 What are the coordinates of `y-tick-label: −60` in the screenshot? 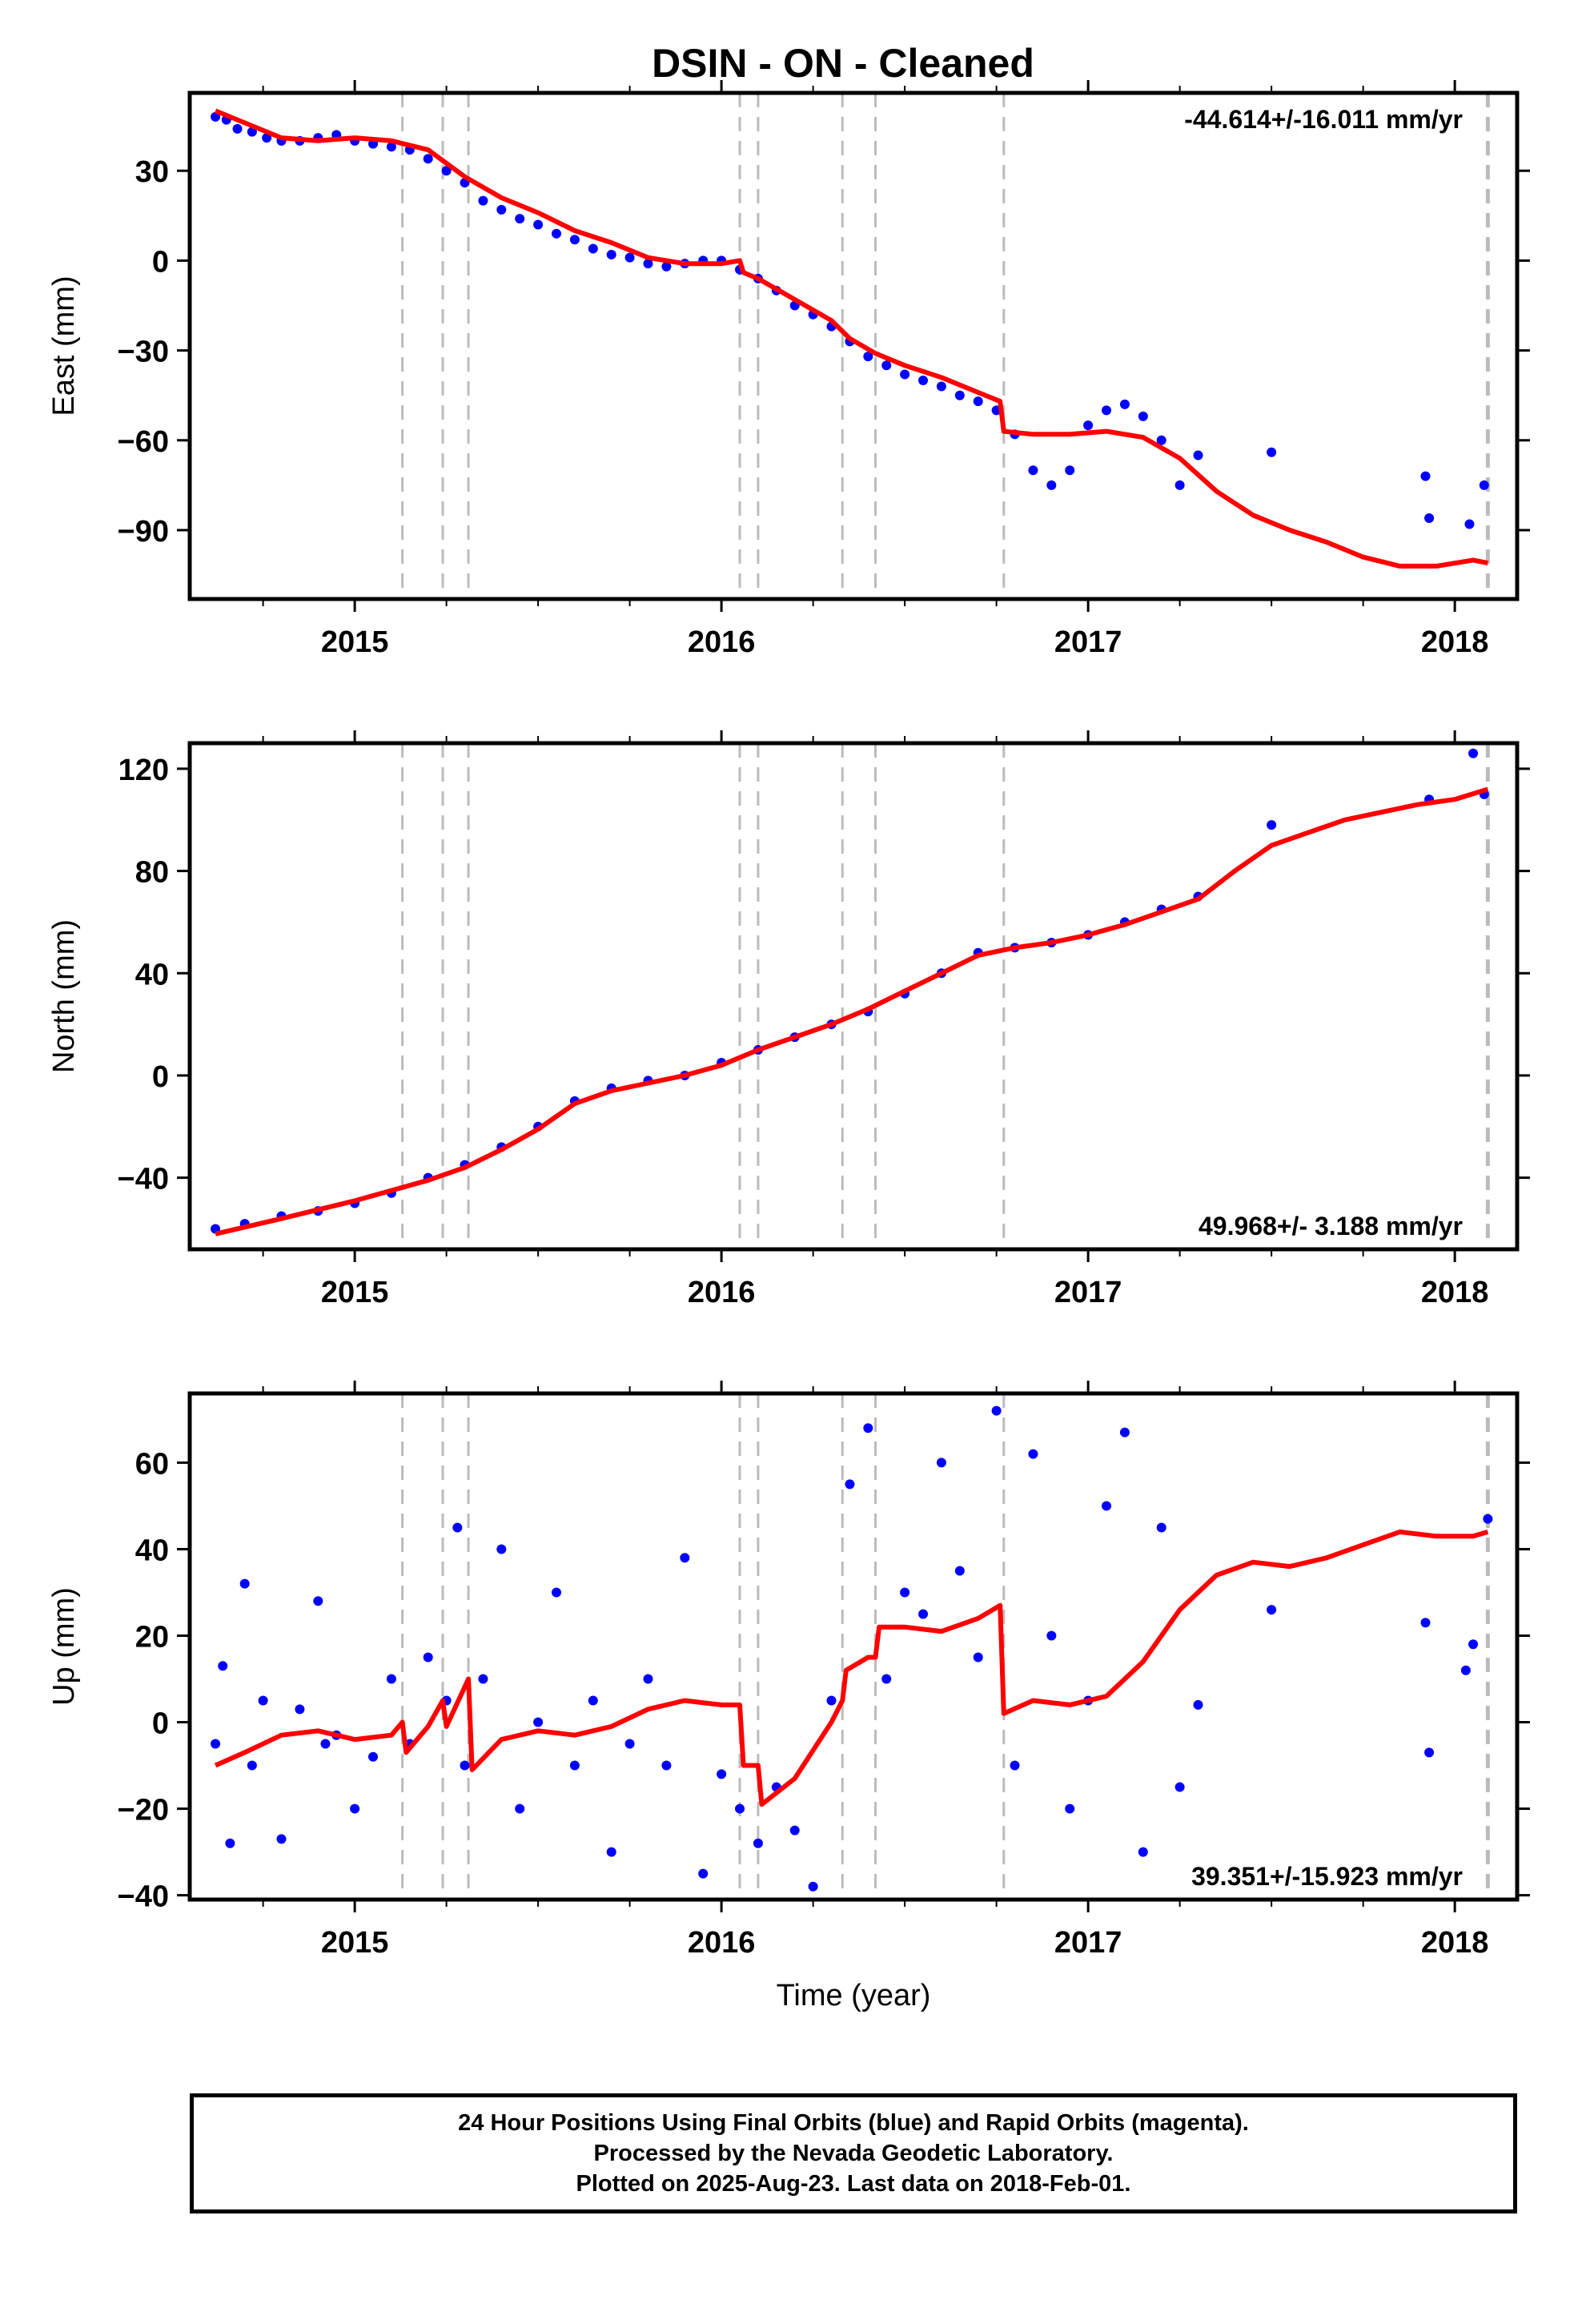 It's located at (144, 442).